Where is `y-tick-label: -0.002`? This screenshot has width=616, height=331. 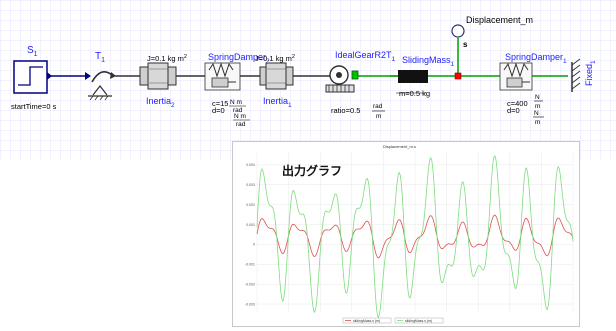
y-tick-label: -0.002 is located at coordinates (250, 284).